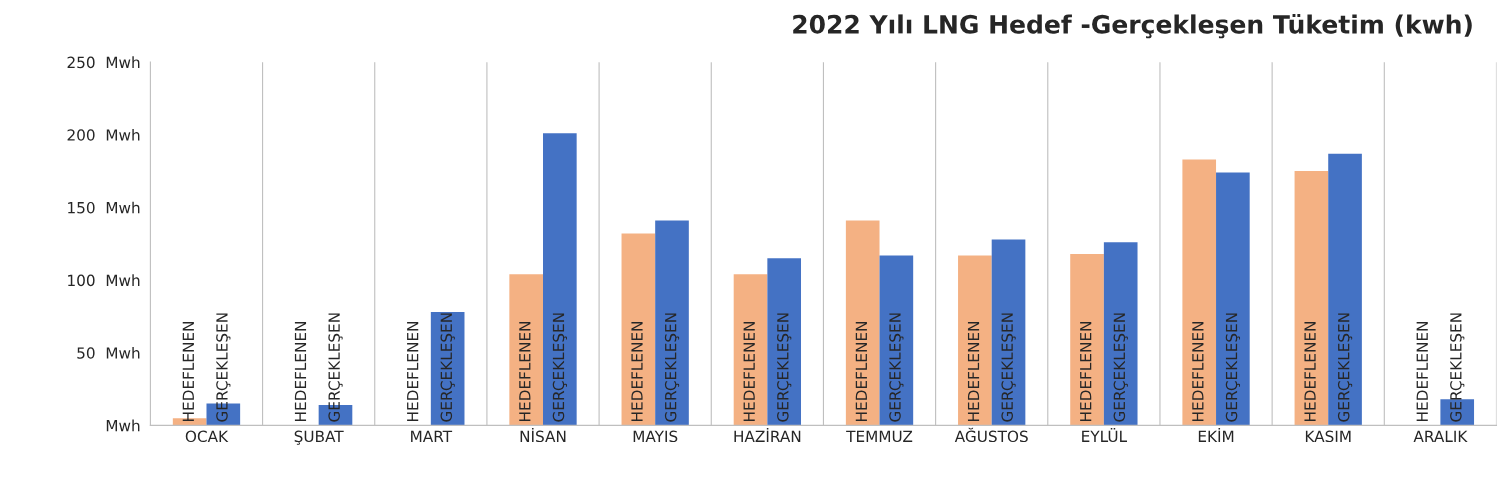 The width and height of the screenshot is (1504, 478). I want to click on x-tick-label: ŞUBAT, so click(319, 437).